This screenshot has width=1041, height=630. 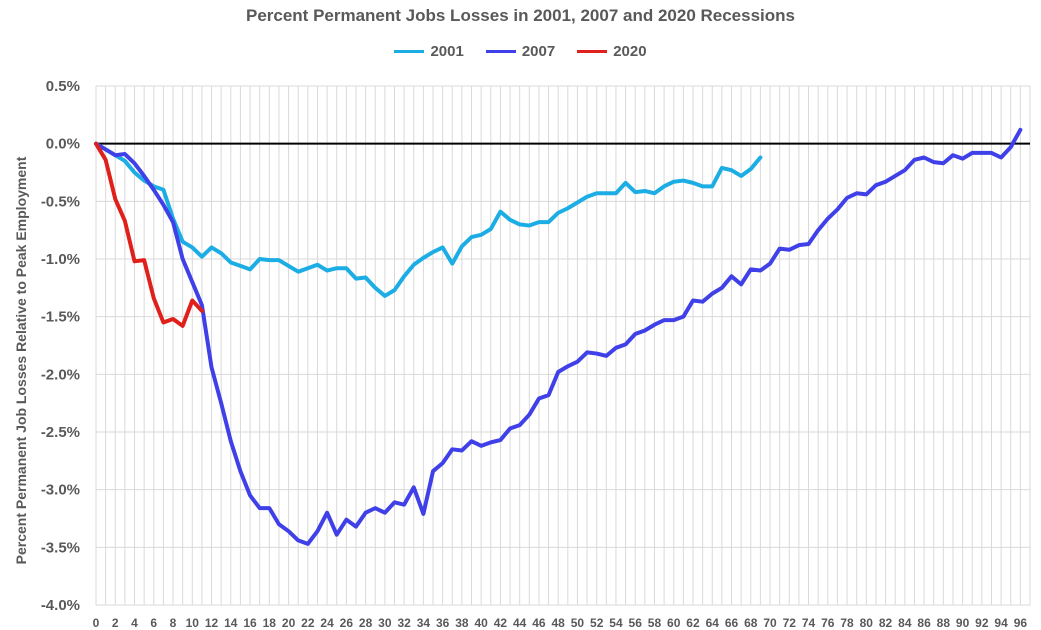 I want to click on x-tick-label: 78, so click(x=847, y=623).